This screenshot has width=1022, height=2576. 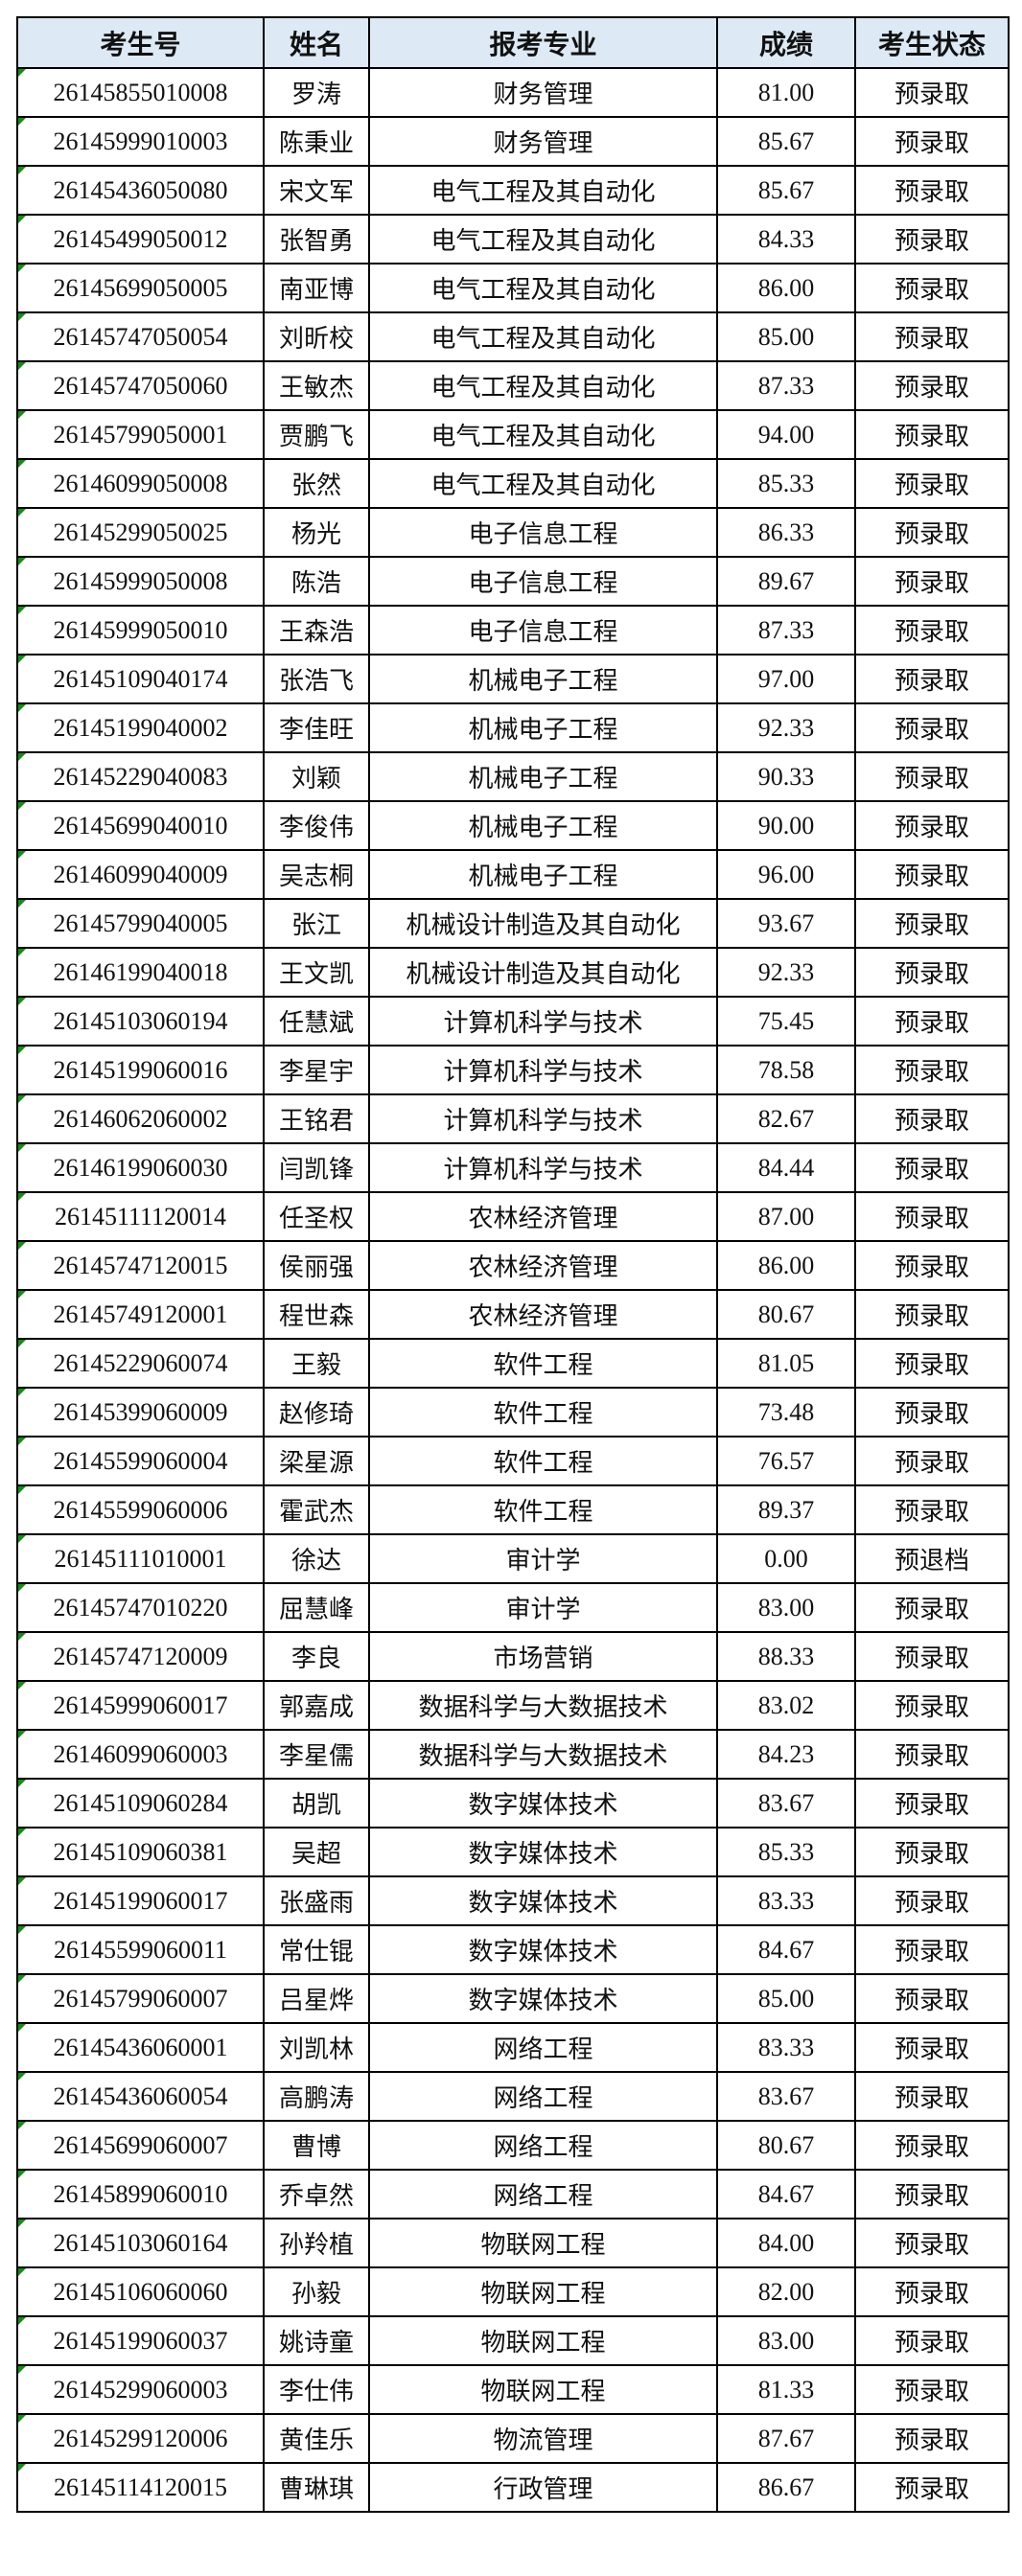 What do you see at coordinates (513, 1021) in the screenshot?
I see `table-row: 26145103060194 任慧斌 计算机科学与技术 75.45 预录取` at bounding box center [513, 1021].